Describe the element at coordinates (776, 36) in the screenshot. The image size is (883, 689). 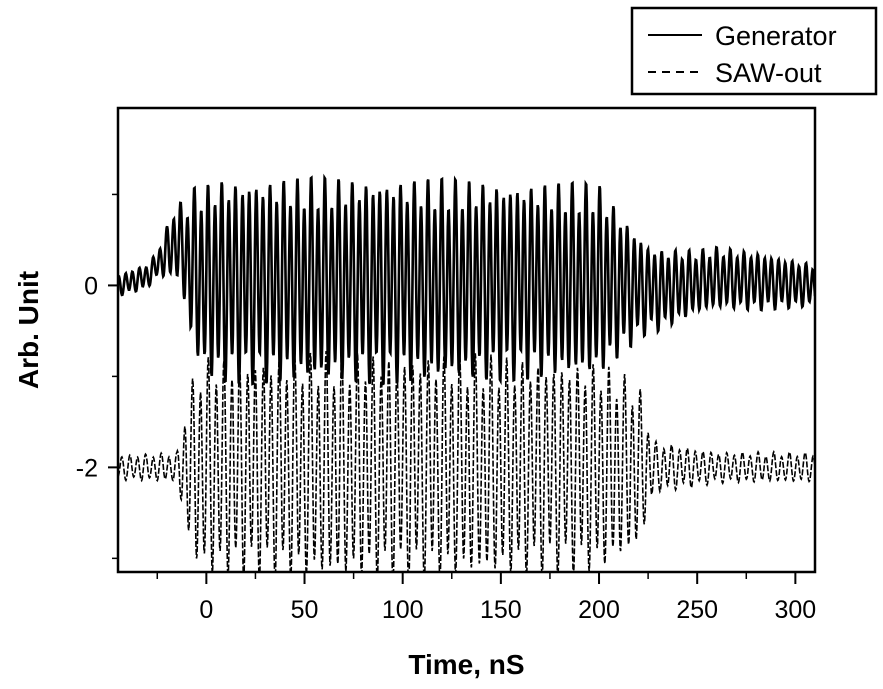
I see `legend-label-generator: Generator` at that location.